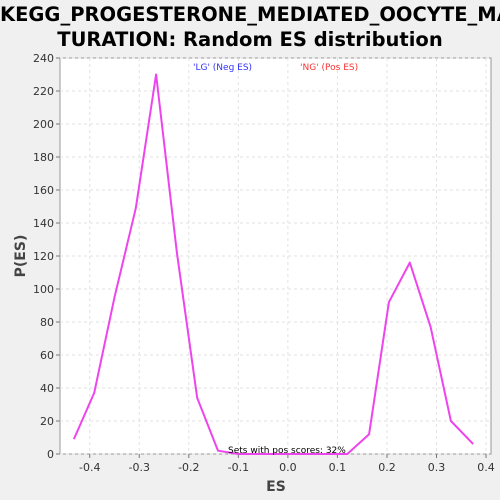  What do you see at coordinates (139, 467) in the screenshot?
I see `x-tick-label: -0.3` at bounding box center [139, 467].